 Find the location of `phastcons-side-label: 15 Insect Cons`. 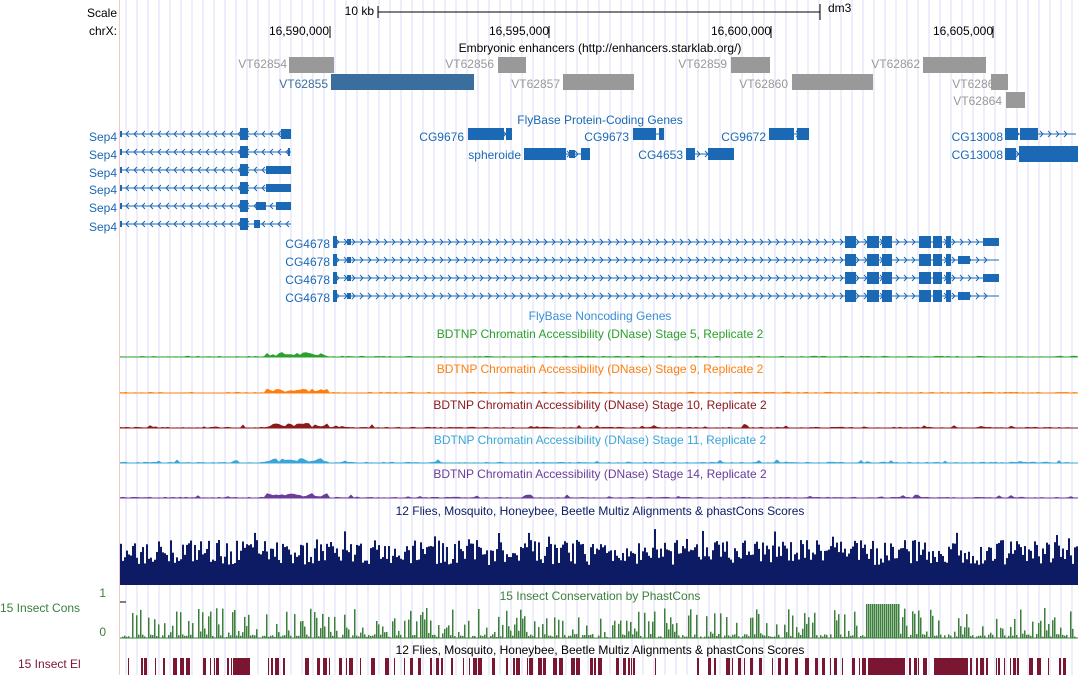

phastcons-side-label: 15 Insect Cons is located at coordinates (40, 608).